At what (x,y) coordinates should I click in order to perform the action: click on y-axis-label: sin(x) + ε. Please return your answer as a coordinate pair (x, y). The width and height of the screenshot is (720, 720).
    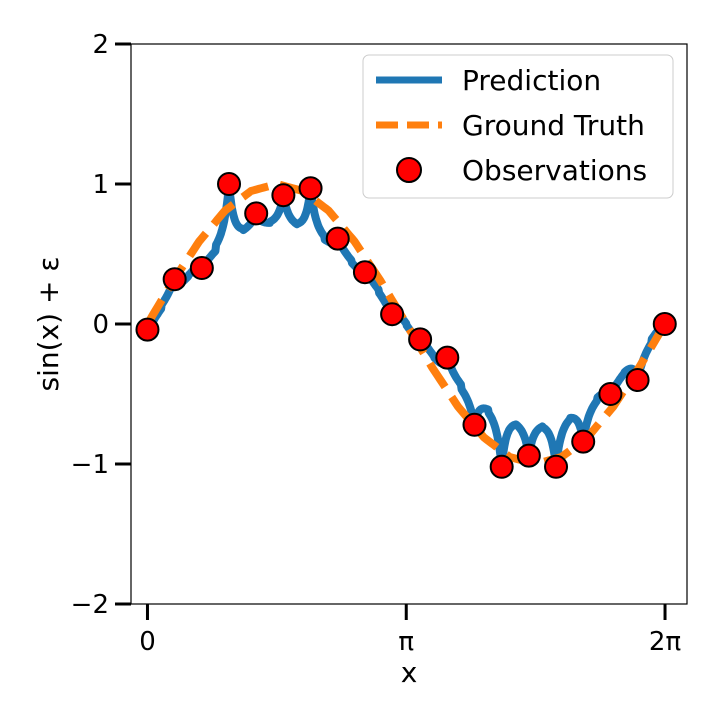
    Looking at the image, I should click on (48, 324).